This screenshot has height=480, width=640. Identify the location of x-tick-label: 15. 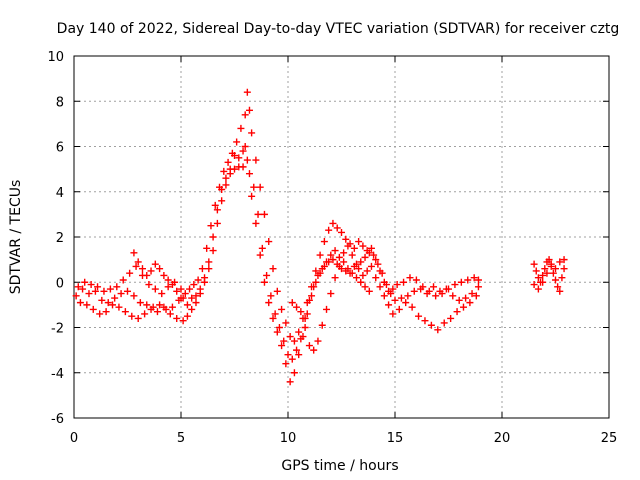
(395, 438).